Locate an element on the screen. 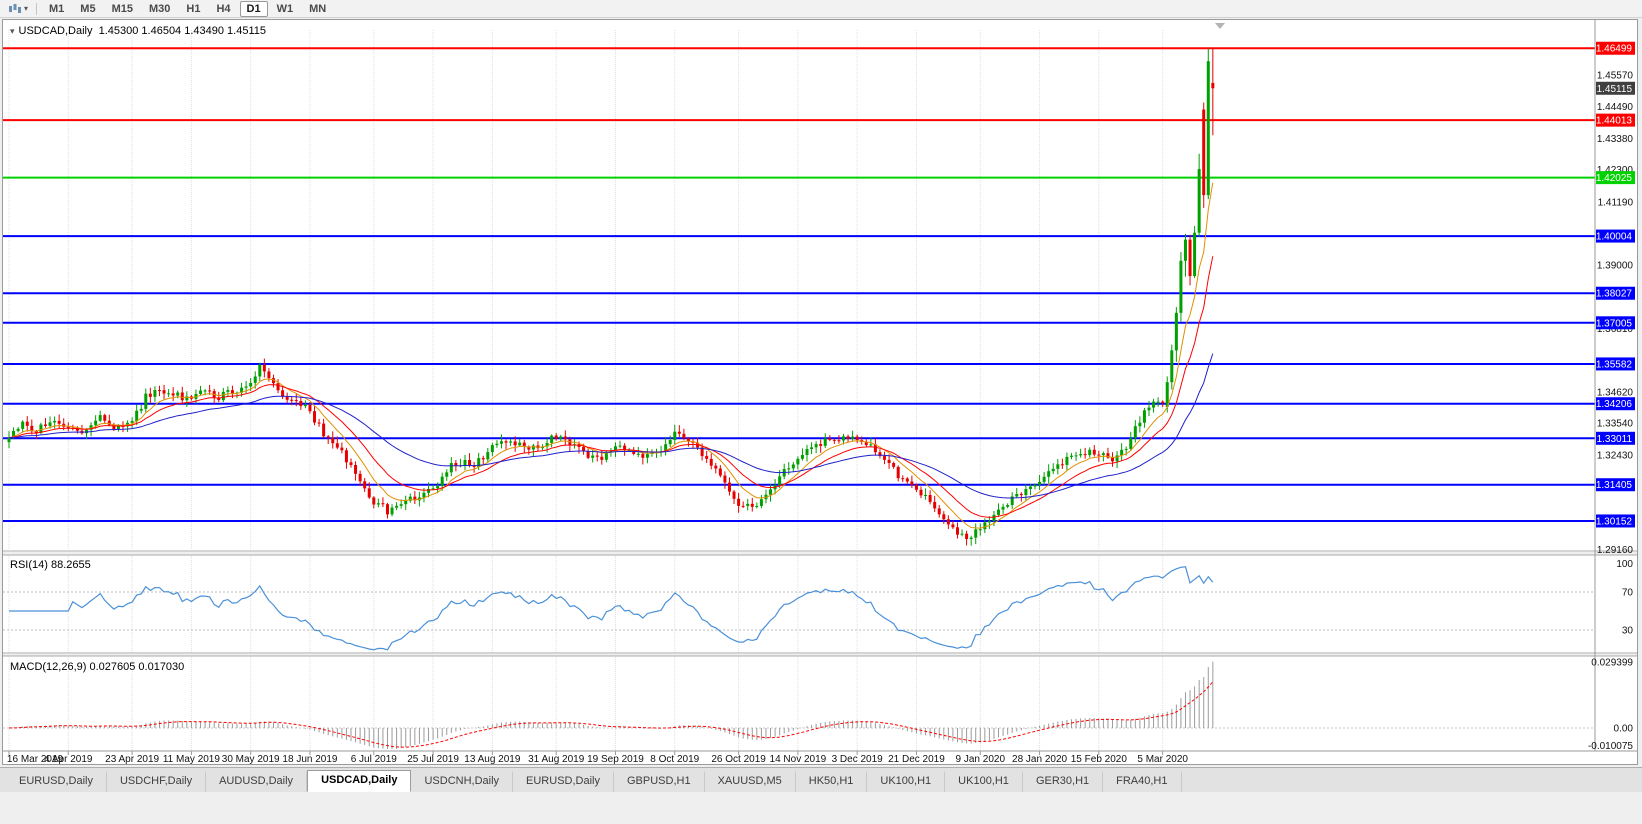 Image resolution: width=1642 pixels, height=824 pixels. svg-text: 1.45115 is located at coordinates (1615, 89).